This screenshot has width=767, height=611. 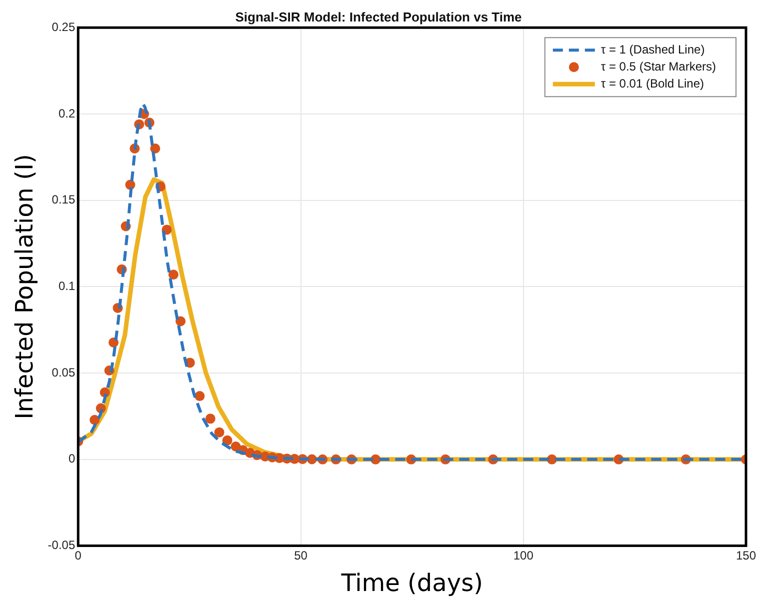 What do you see at coordinates (658, 66) in the screenshot?
I see `legend-label: τ = 0.5 (Star Markers)` at bounding box center [658, 66].